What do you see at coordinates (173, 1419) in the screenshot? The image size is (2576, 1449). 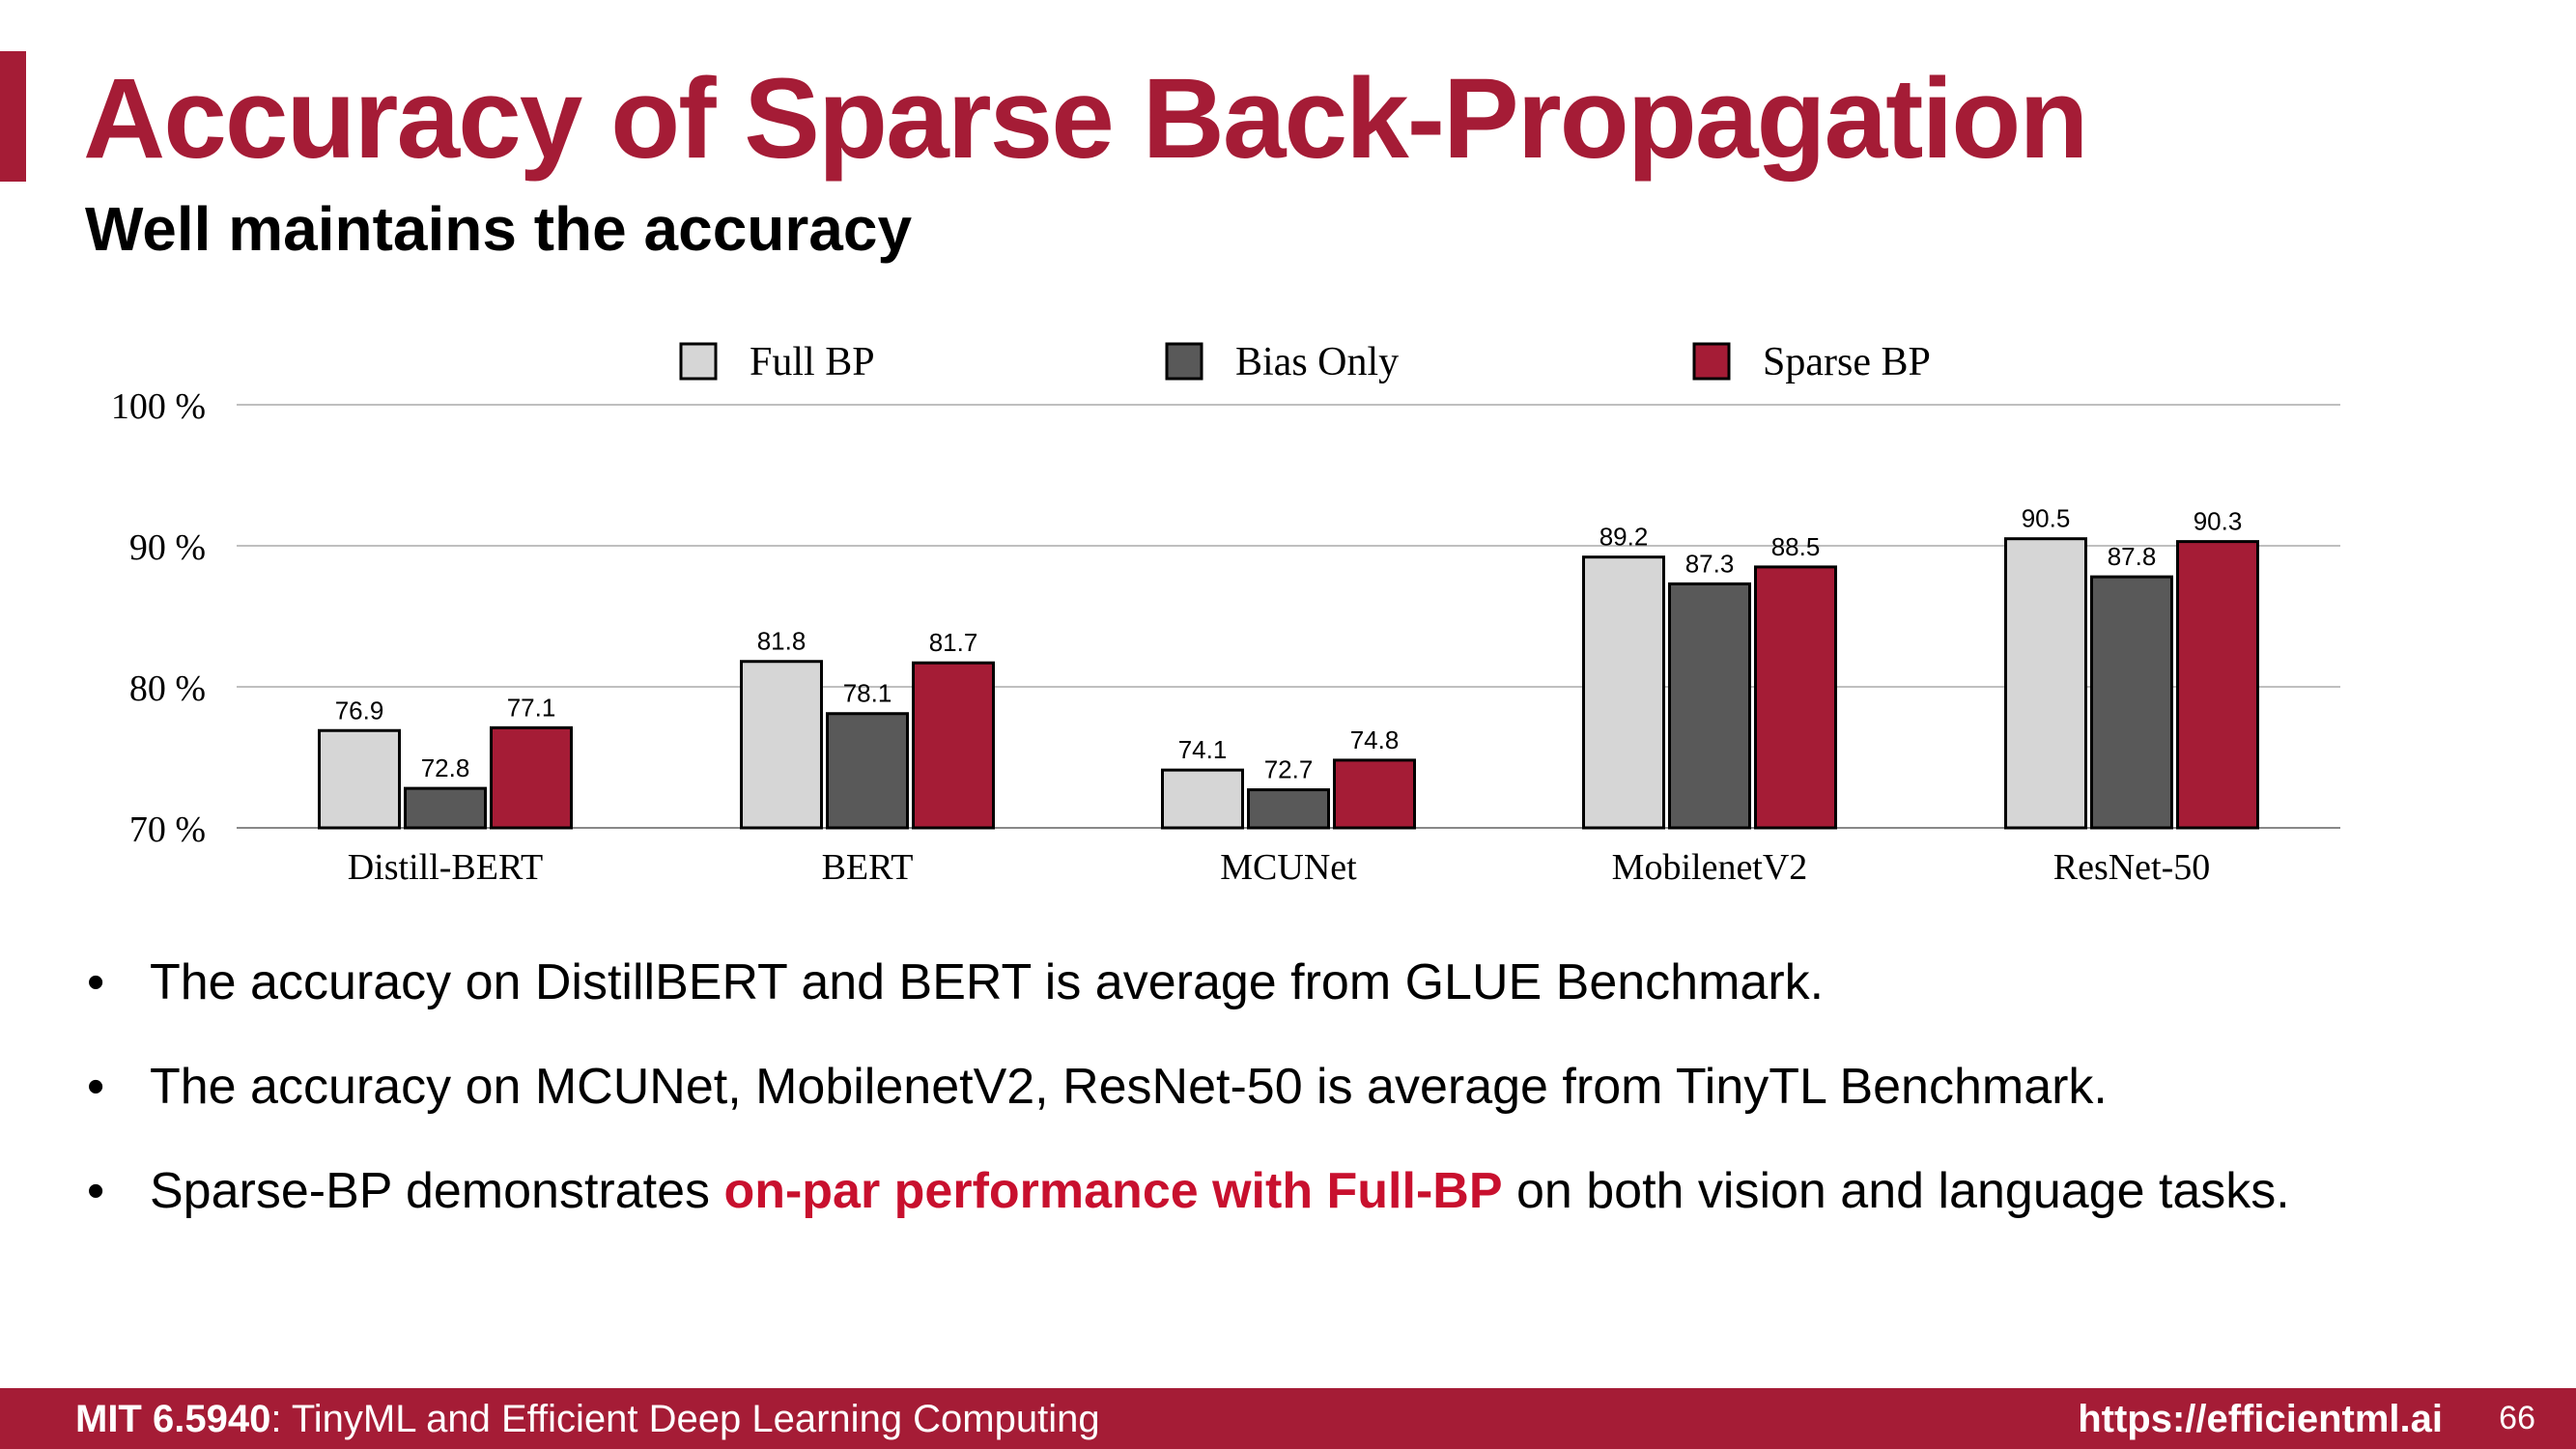 I see `footer-course-code: MIT 6.5940` at bounding box center [173, 1419].